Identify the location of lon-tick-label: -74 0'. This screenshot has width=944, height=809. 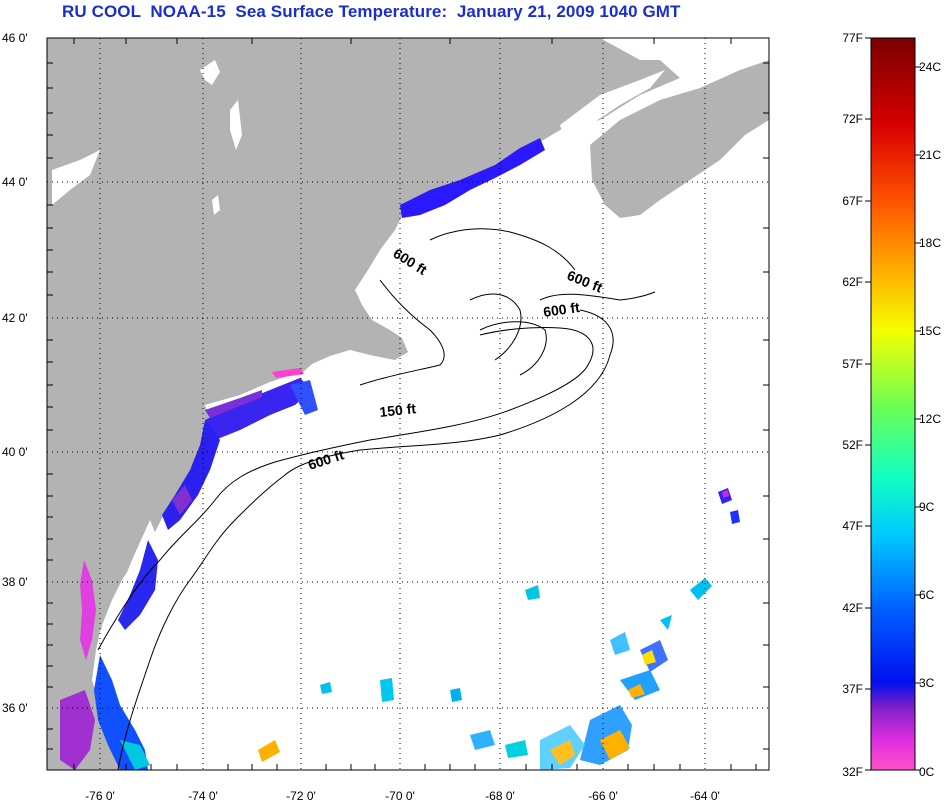
(203, 796).